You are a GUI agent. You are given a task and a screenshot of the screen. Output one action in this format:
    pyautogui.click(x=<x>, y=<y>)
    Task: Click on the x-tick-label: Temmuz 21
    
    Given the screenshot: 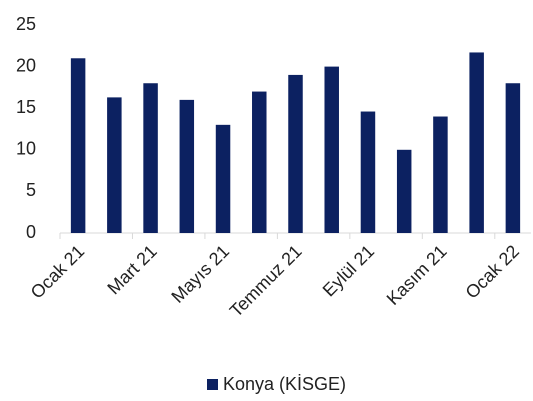 What is the action you would take?
    pyautogui.click(x=266, y=281)
    